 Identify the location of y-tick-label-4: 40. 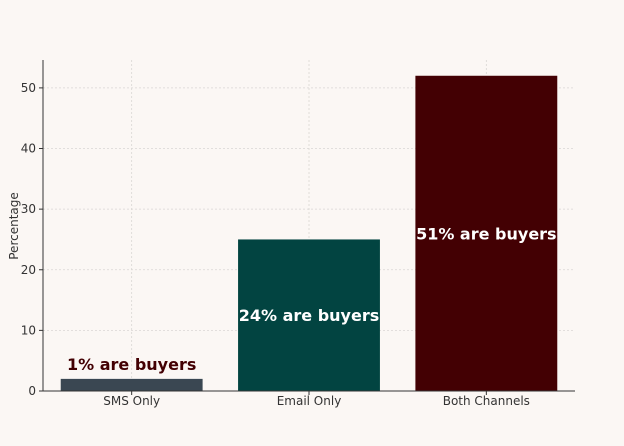
(28, 149).